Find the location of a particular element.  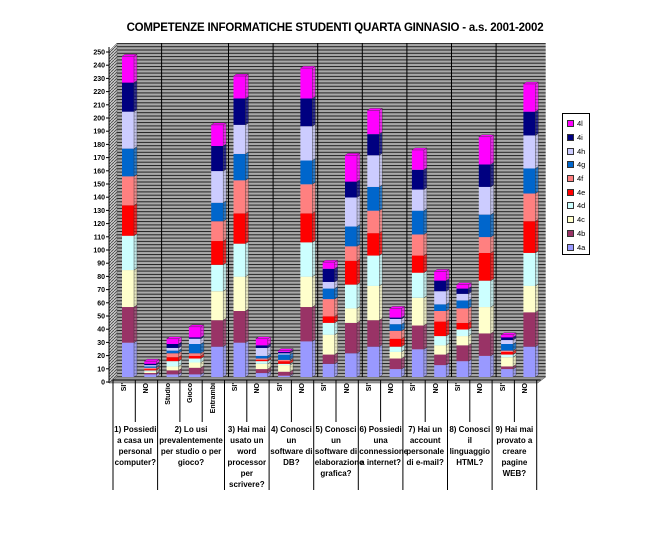

question-label: 6) Possiedi una connessione a internet? is located at coordinates (384, 446).